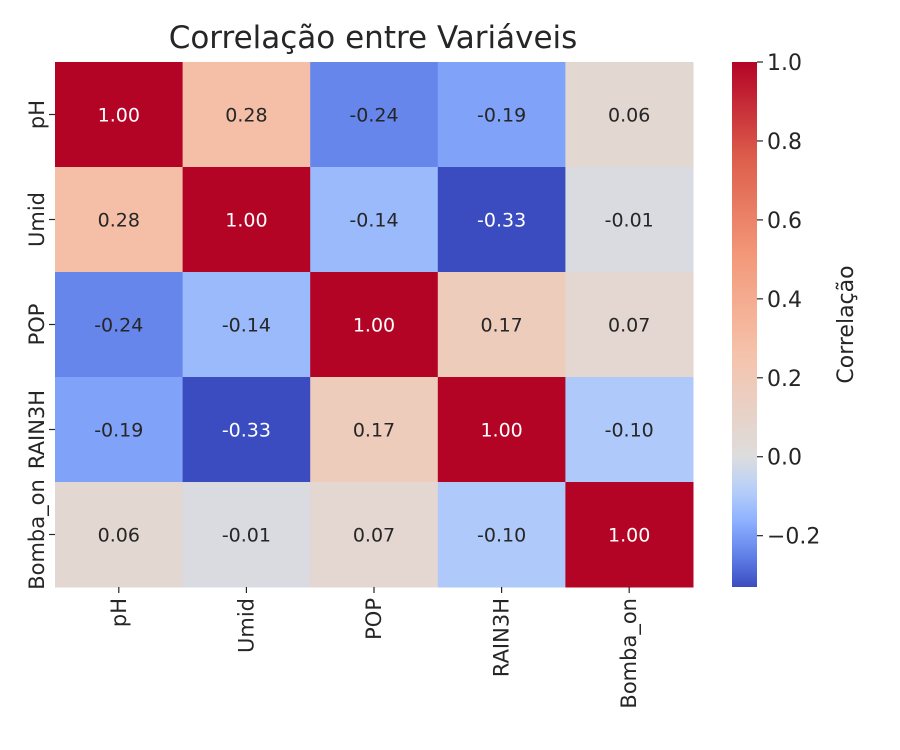  Describe the element at coordinates (784, 300) in the screenshot. I see `colorbar-tick-label-3: 0.4` at that location.